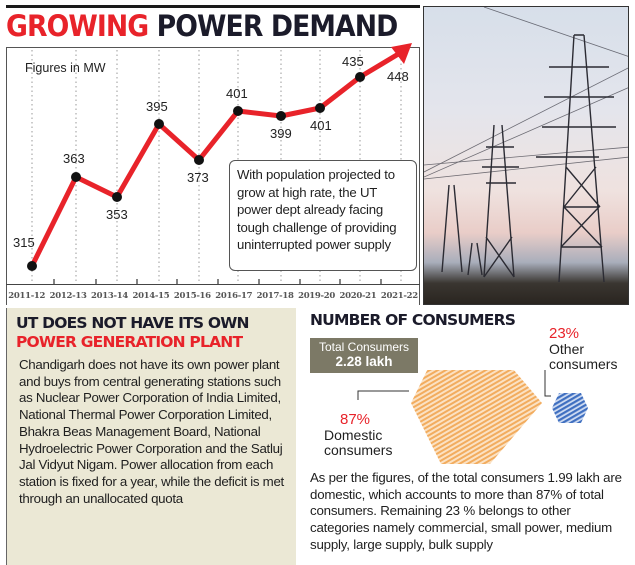 Image resolution: width=635 pixels, height=565 pixels. What do you see at coordinates (273, 26) in the screenshot?
I see `headline-rest: POWER DEMAND` at bounding box center [273, 26].